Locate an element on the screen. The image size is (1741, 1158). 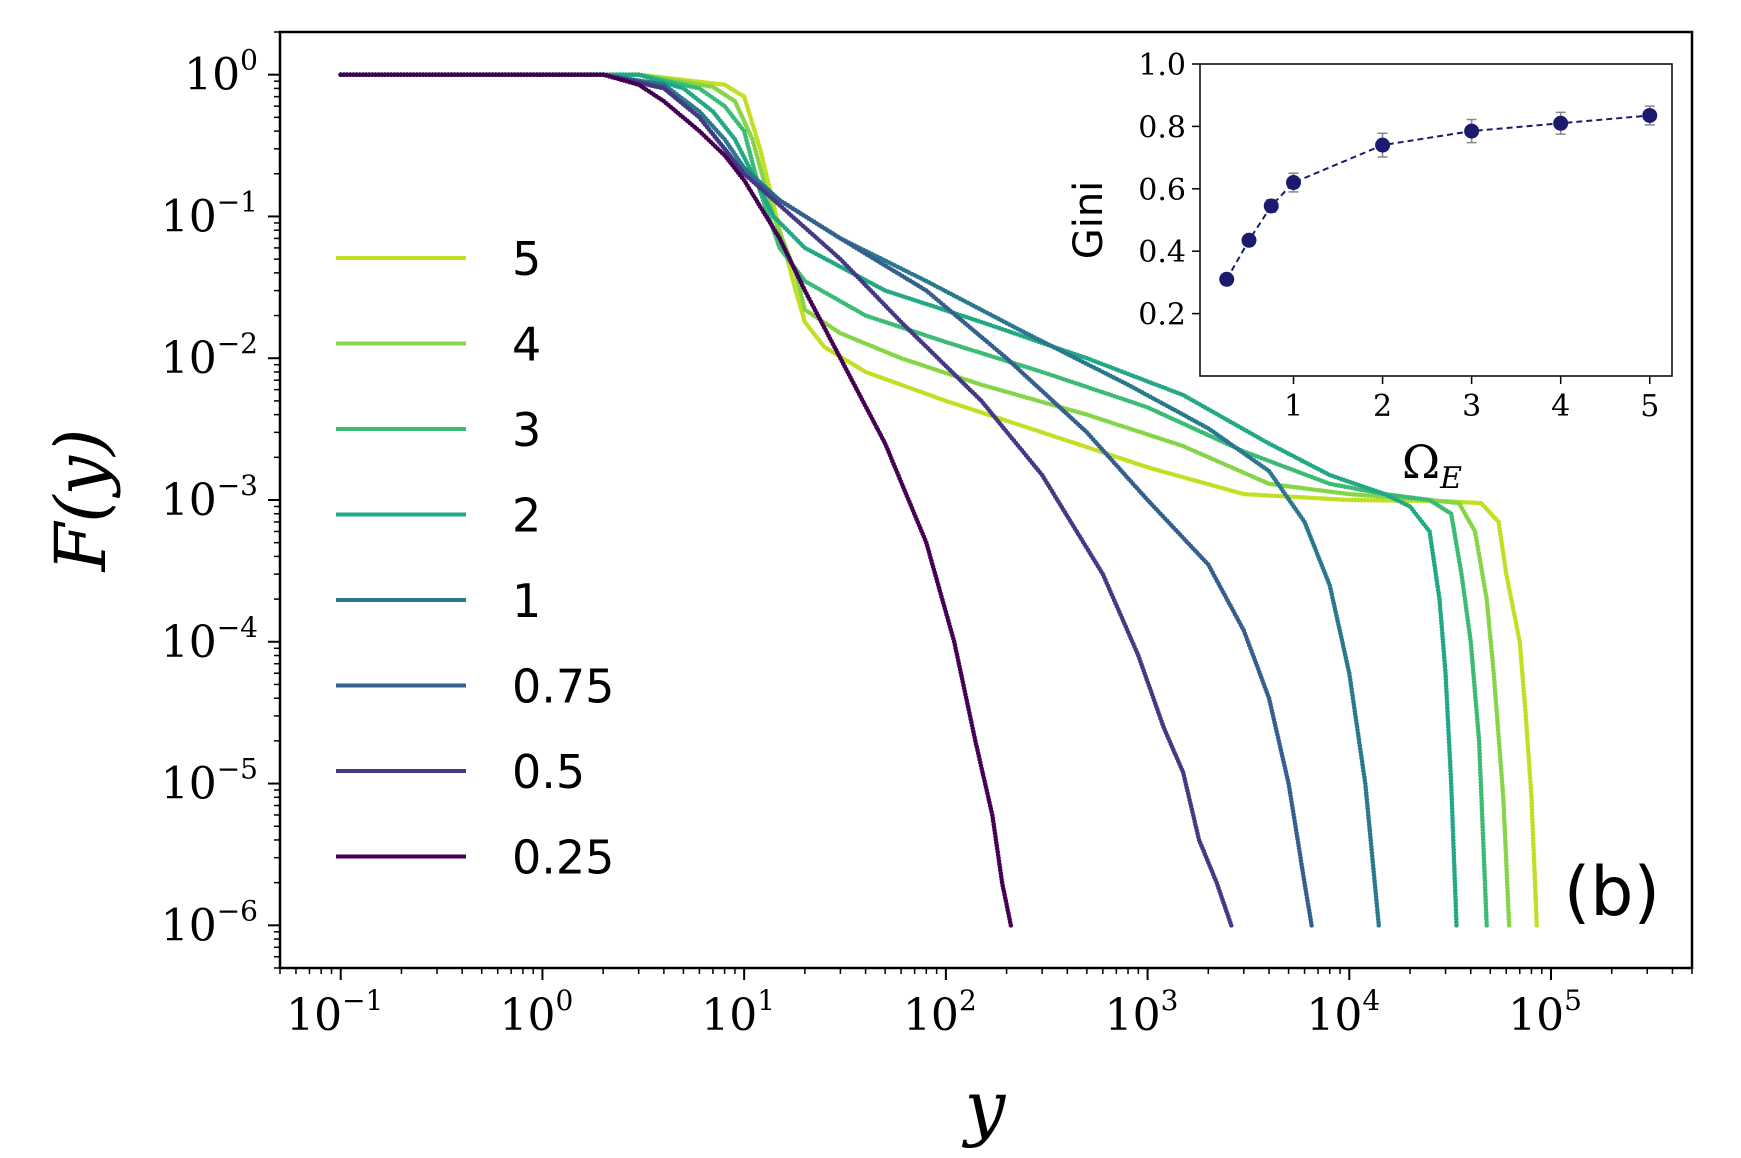
inset-y-tick-label: 0.4 is located at coordinates (1162, 252).